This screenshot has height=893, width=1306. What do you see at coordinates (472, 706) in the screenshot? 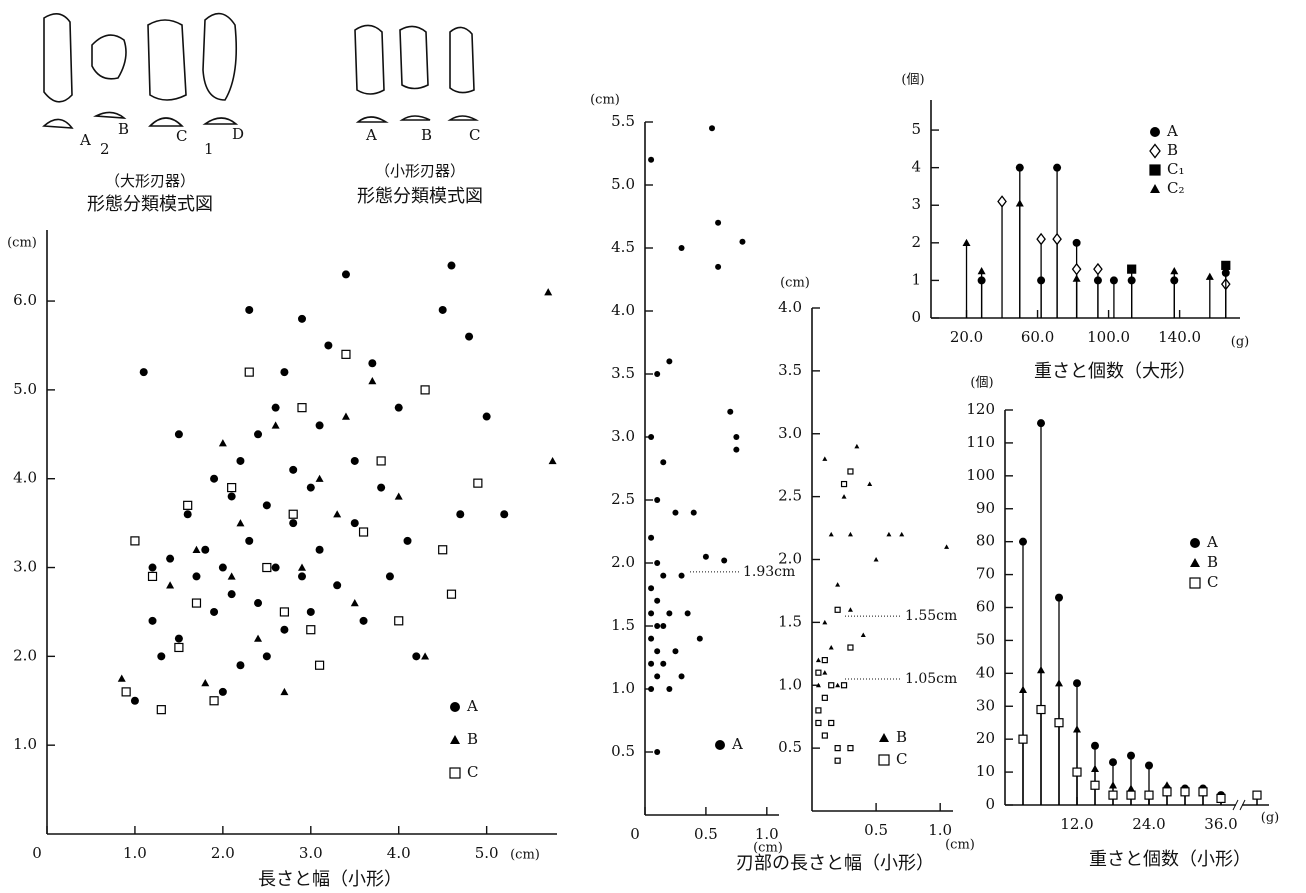
I see `legend-label: A` at bounding box center [472, 706].